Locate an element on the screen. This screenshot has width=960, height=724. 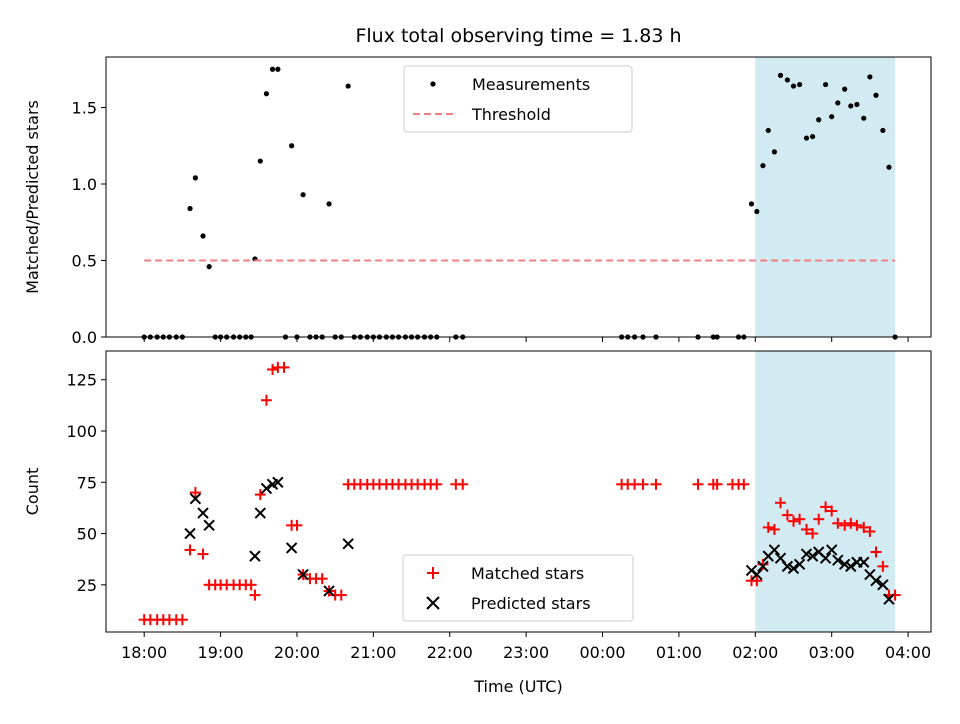
legend-matched-marker is located at coordinates (433, 573).